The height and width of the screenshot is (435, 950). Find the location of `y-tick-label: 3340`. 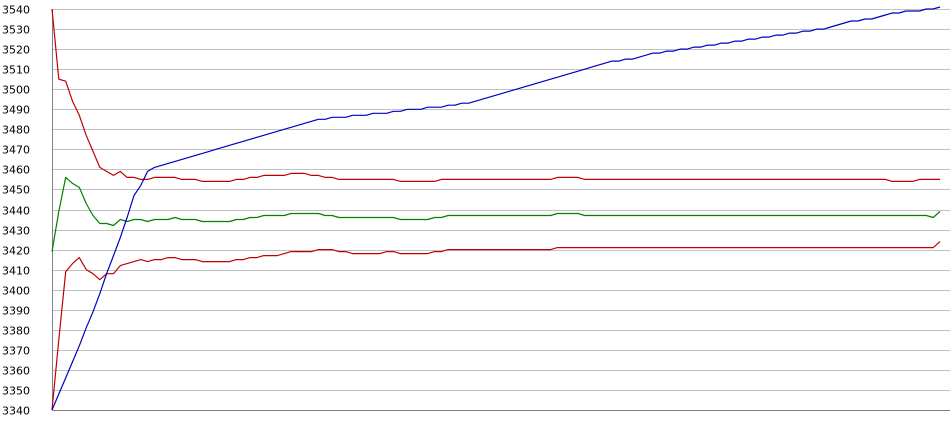

y-tick-label: 3340 is located at coordinates (16, 411).